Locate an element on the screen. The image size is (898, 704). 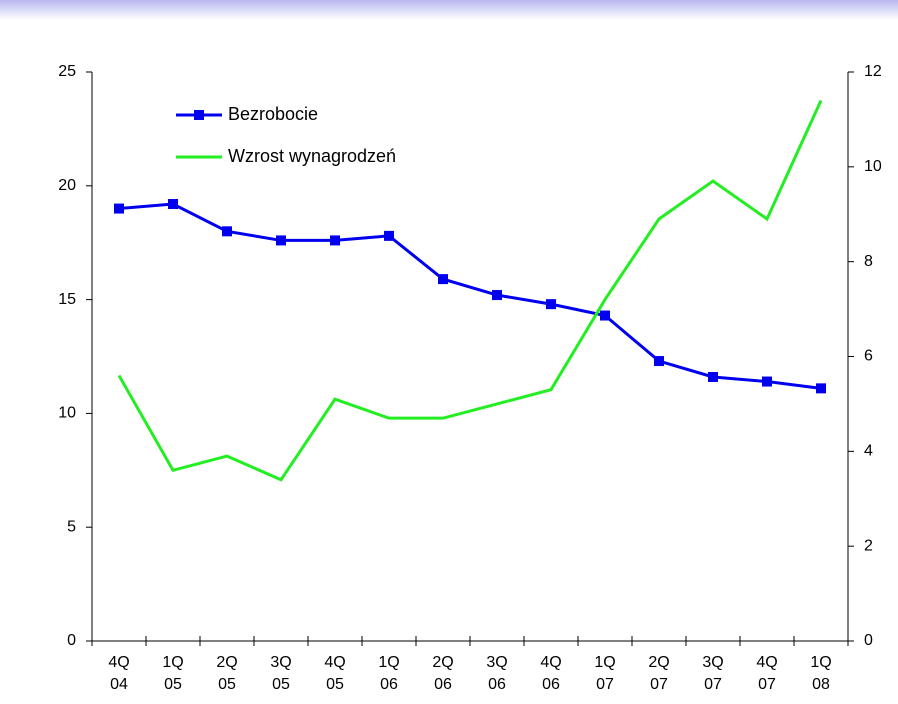
y-tick-label: 20 is located at coordinates (67, 185).